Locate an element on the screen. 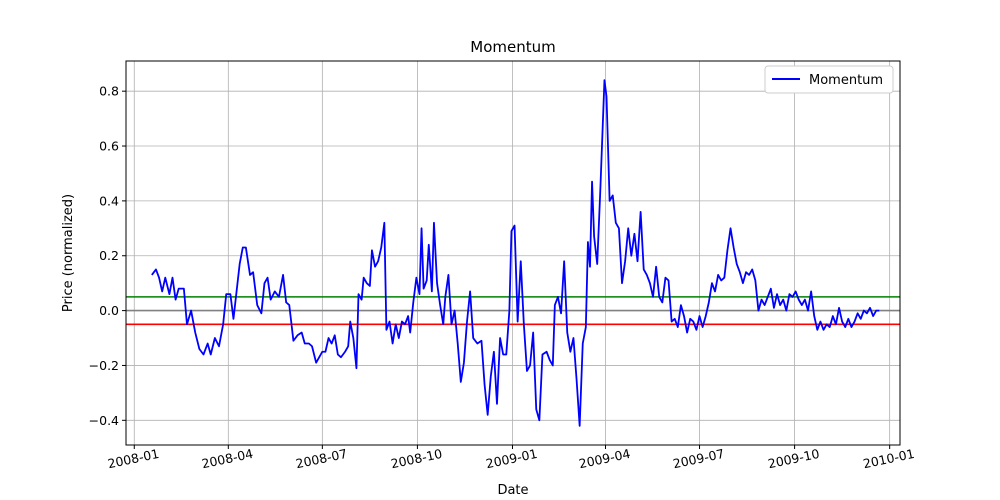  legend: Momentum is located at coordinates (829, 79).